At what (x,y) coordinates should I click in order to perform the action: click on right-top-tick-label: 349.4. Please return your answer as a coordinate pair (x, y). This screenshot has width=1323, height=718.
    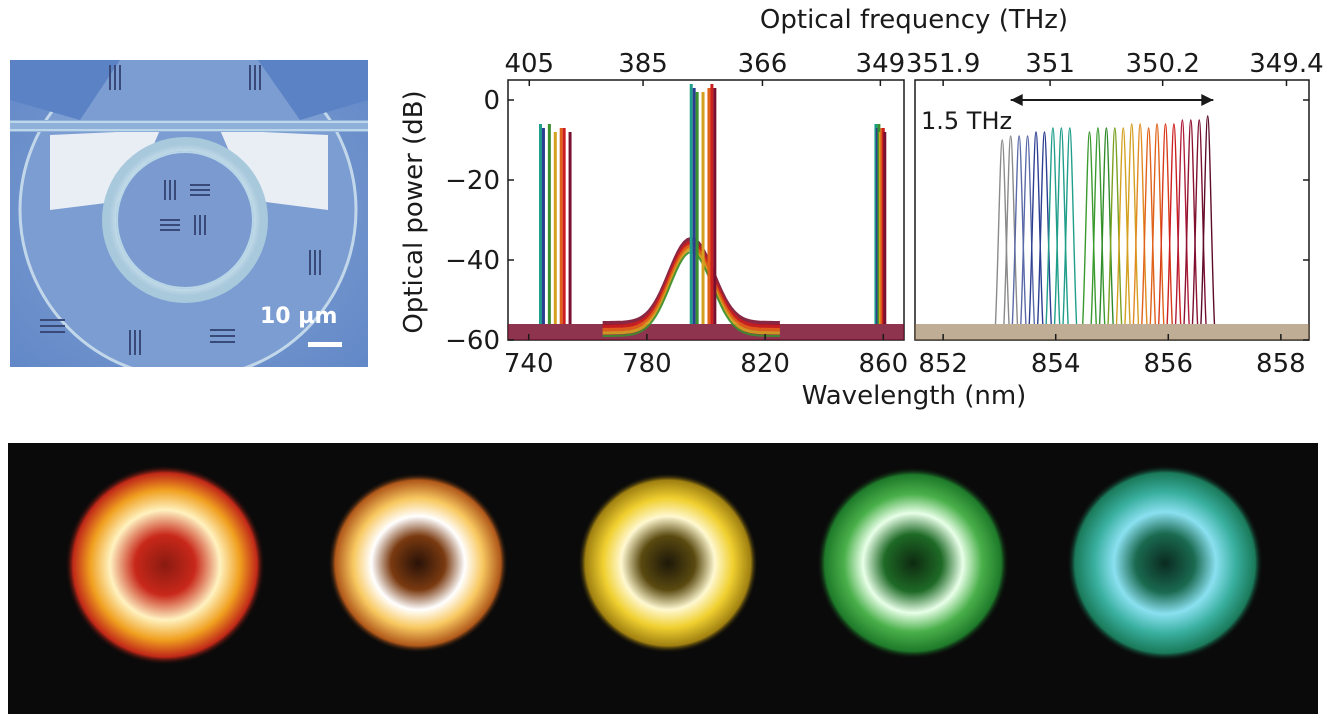
    Looking at the image, I should click on (1286, 64).